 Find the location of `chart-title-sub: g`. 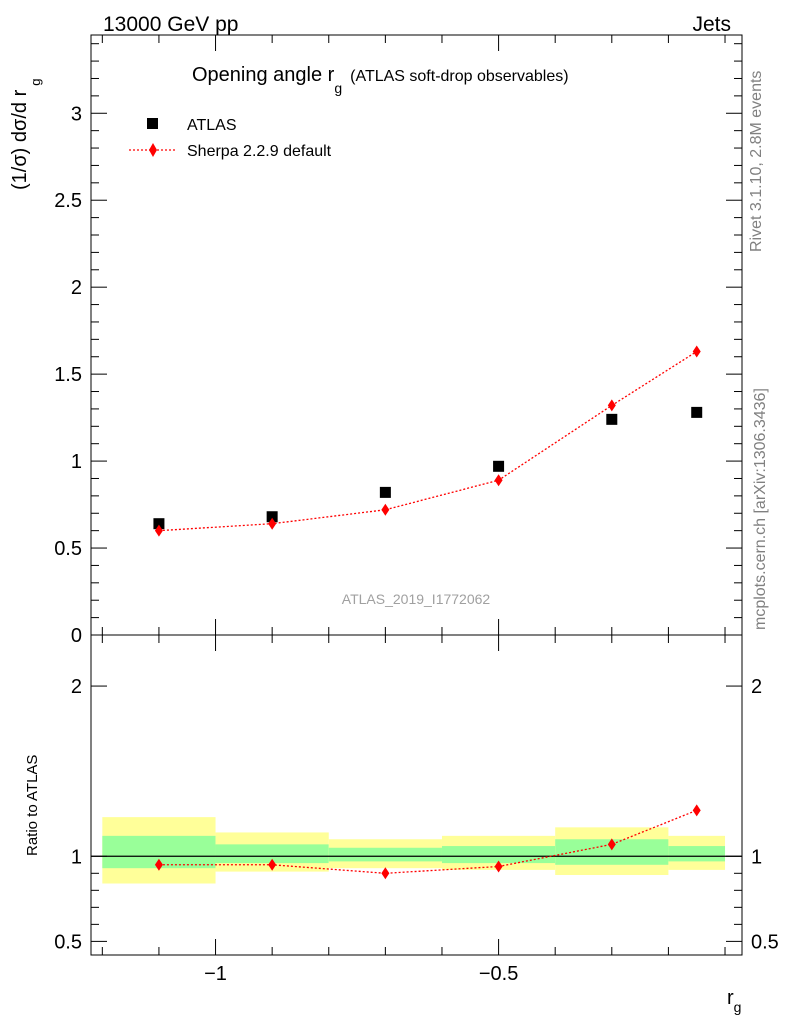

chart-title-sub: g is located at coordinates (338, 88).